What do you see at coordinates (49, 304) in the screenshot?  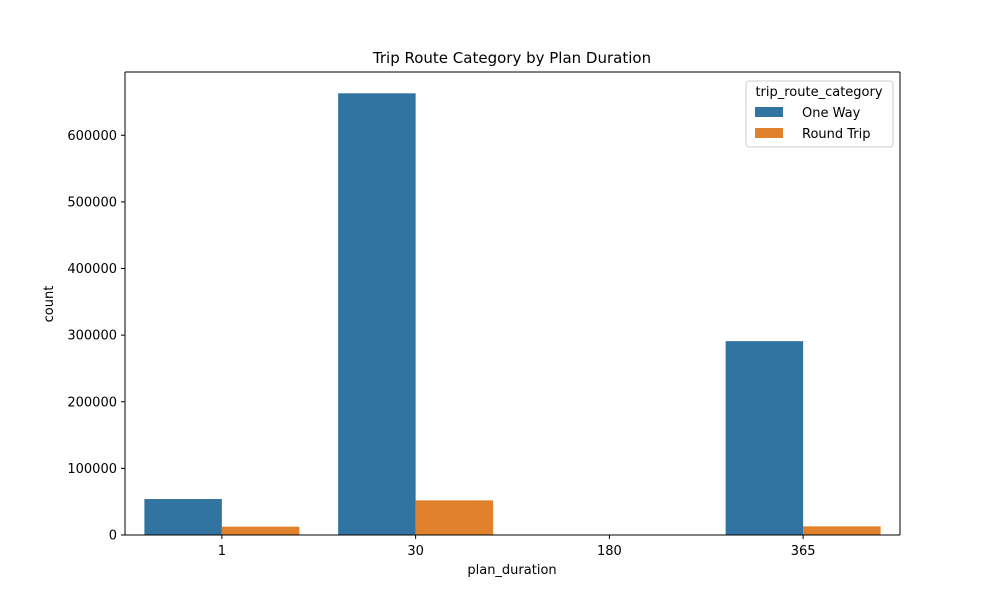 I see `y-axis-label: count` at bounding box center [49, 304].